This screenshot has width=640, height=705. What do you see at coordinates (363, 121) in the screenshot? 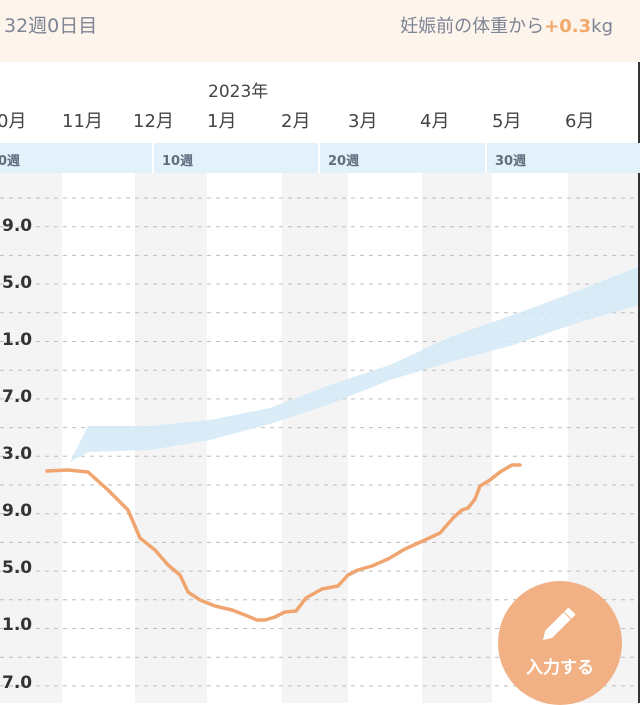
I see `month-label: 3月` at bounding box center [363, 121].